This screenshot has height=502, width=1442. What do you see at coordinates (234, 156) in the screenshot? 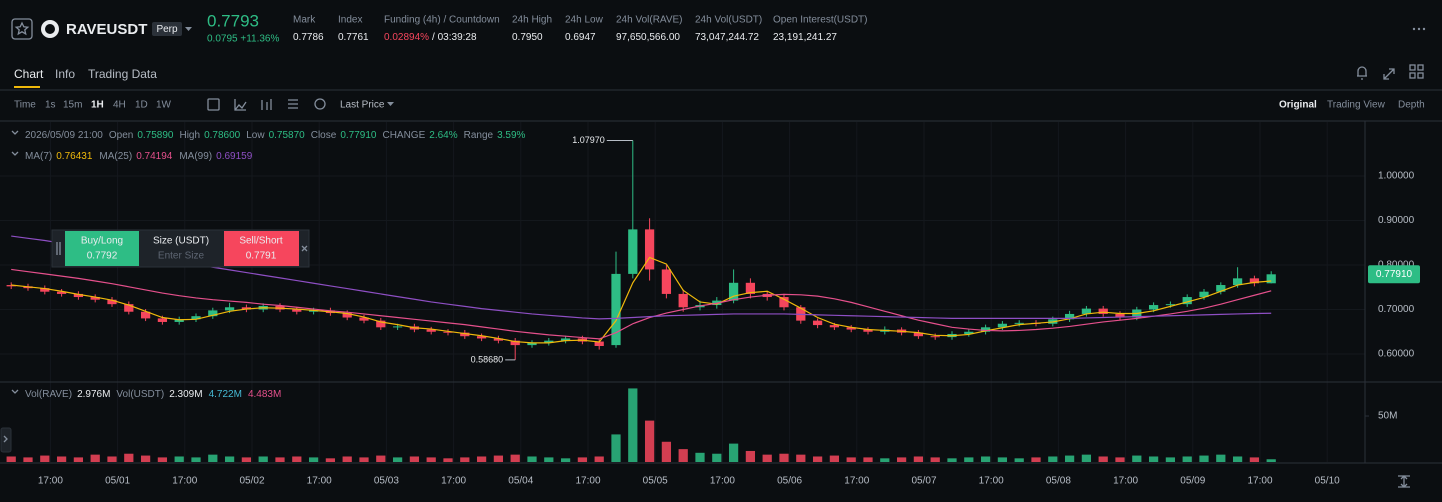
I see `ma-legend-value: 0.69159` at bounding box center [234, 156].